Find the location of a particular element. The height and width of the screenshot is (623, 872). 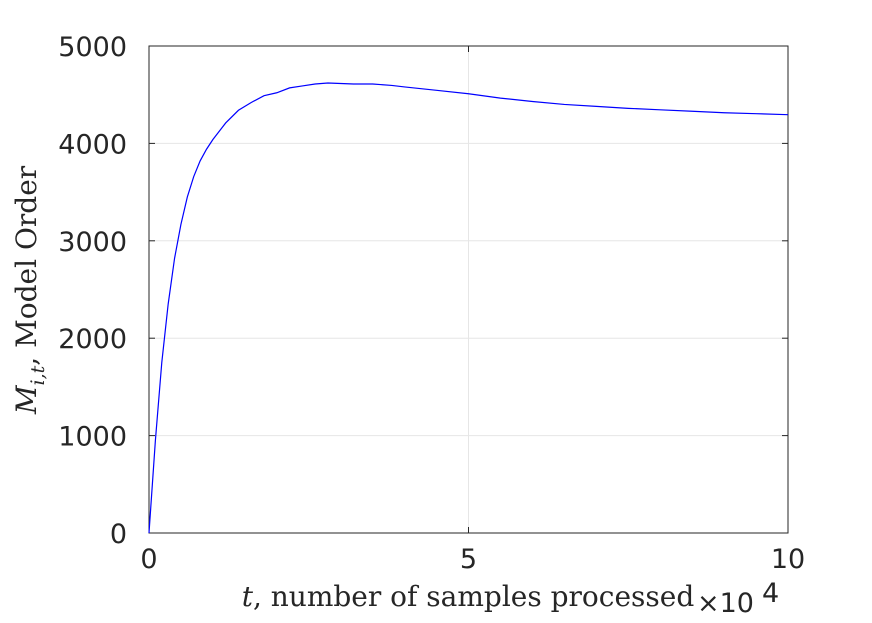

y-tick-label: 4000 is located at coordinates (92, 144).